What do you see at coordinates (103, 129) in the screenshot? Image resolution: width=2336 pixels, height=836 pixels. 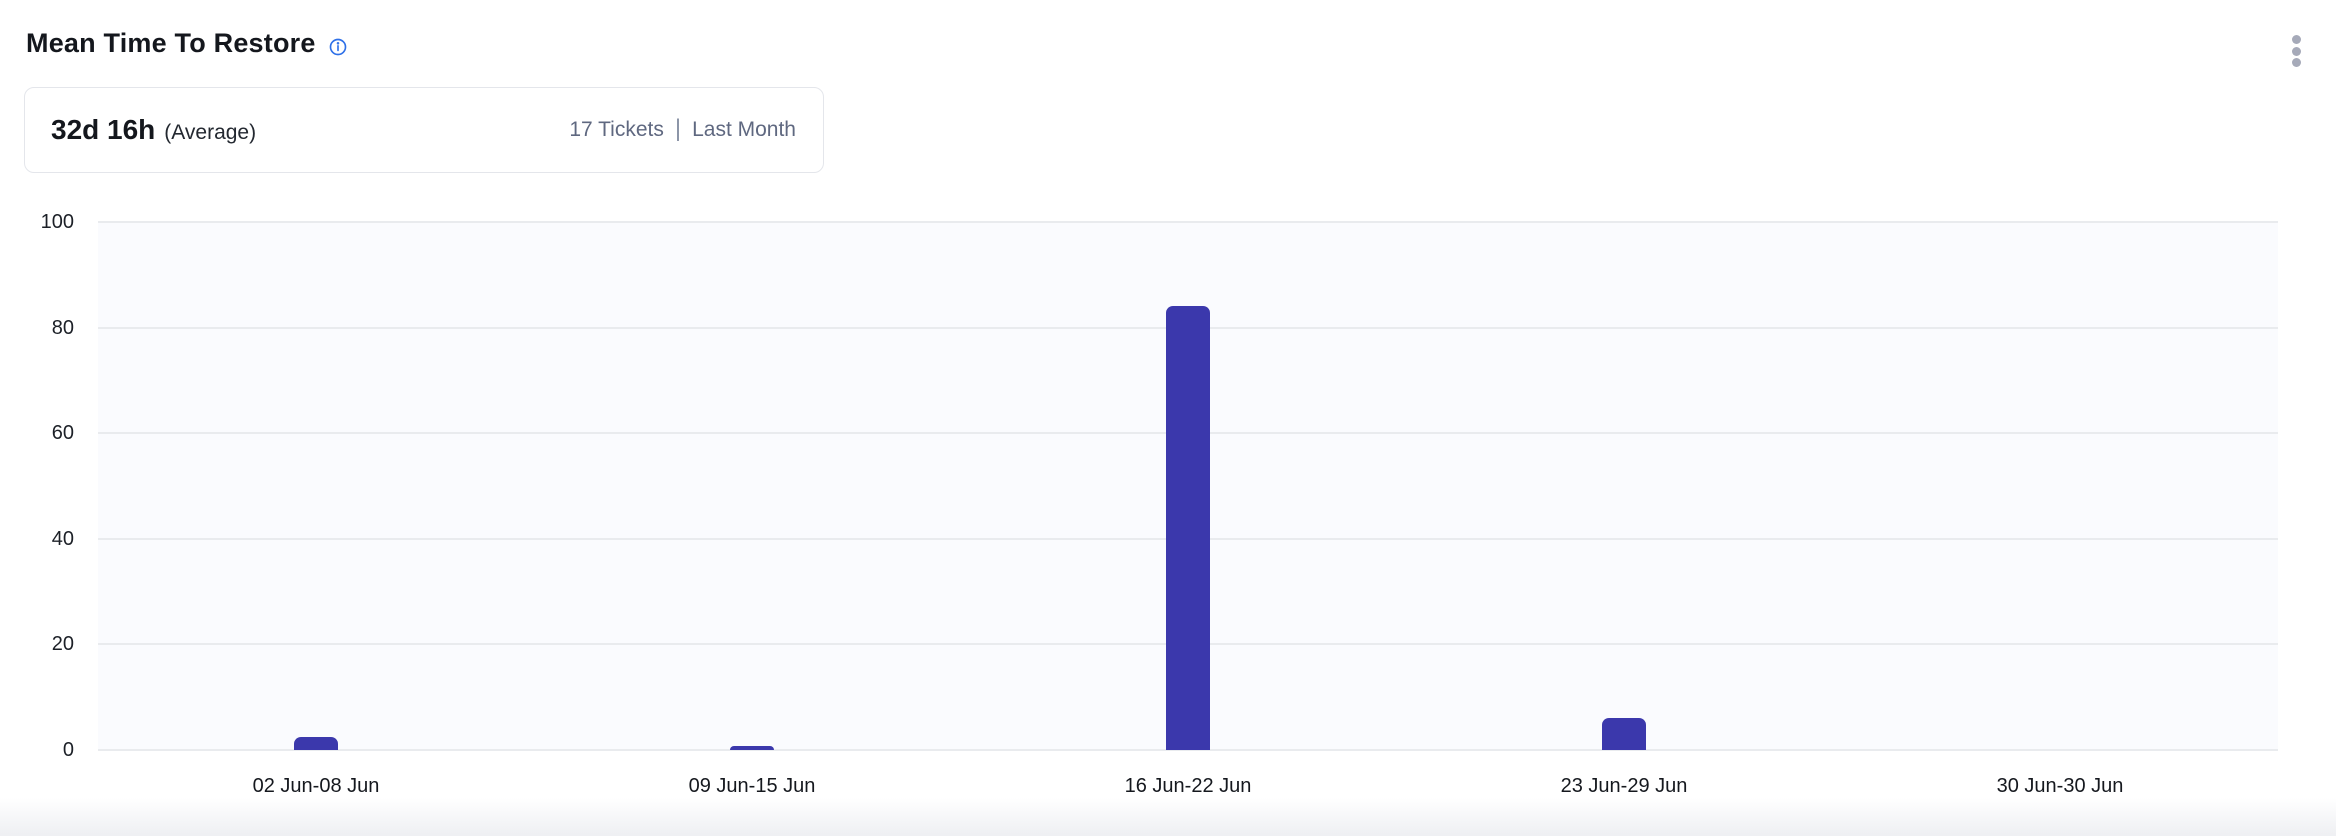 I see `average-value: 32d 16h` at bounding box center [103, 129].